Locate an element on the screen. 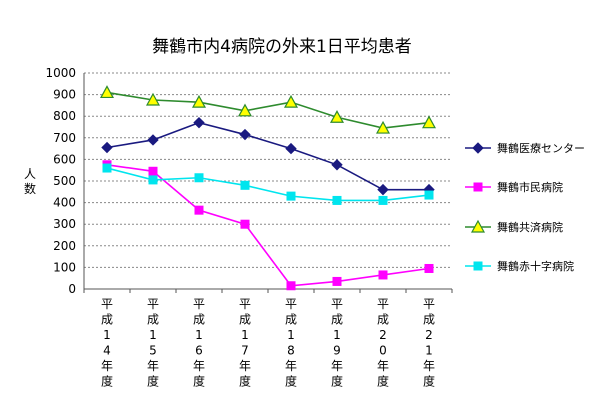  legend-item: 舞鶴共済病院 is located at coordinates (514, 226).